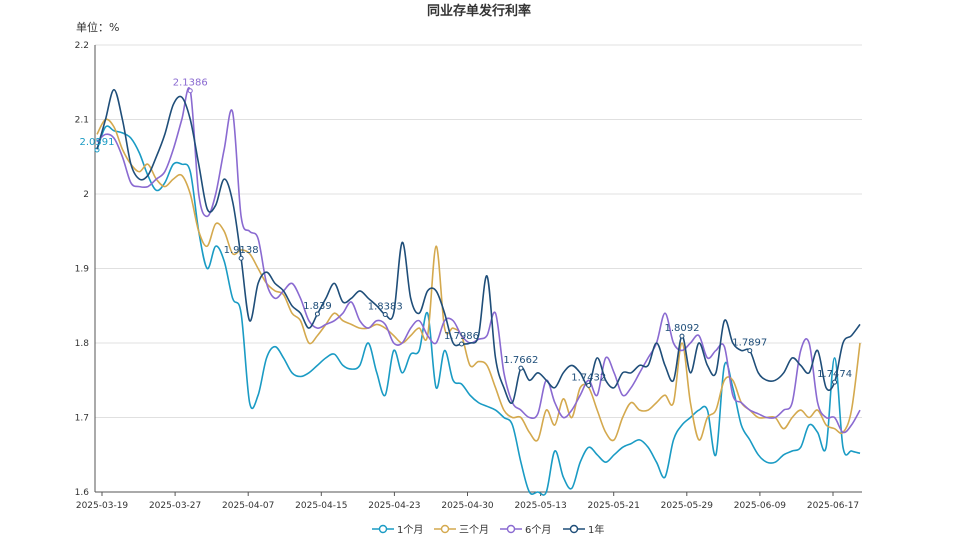 The height and width of the screenshot is (543, 959). I want to click on x-tick-label: 2025-06-09, so click(760, 506).